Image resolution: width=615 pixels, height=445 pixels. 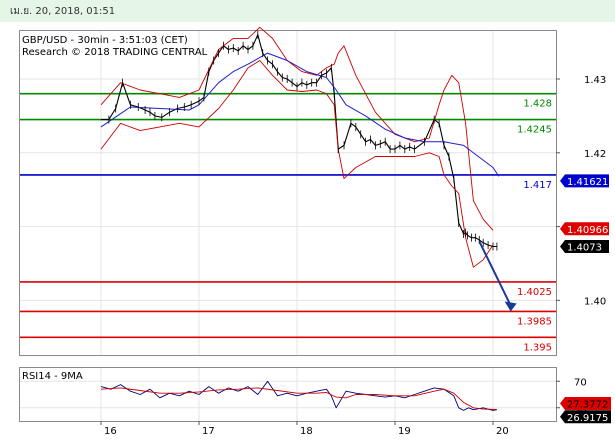 What do you see at coordinates (115, 52) in the screenshot?
I see `chart-subtitle: Research © 2018 TRADING CENTRAL` at bounding box center [115, 52].